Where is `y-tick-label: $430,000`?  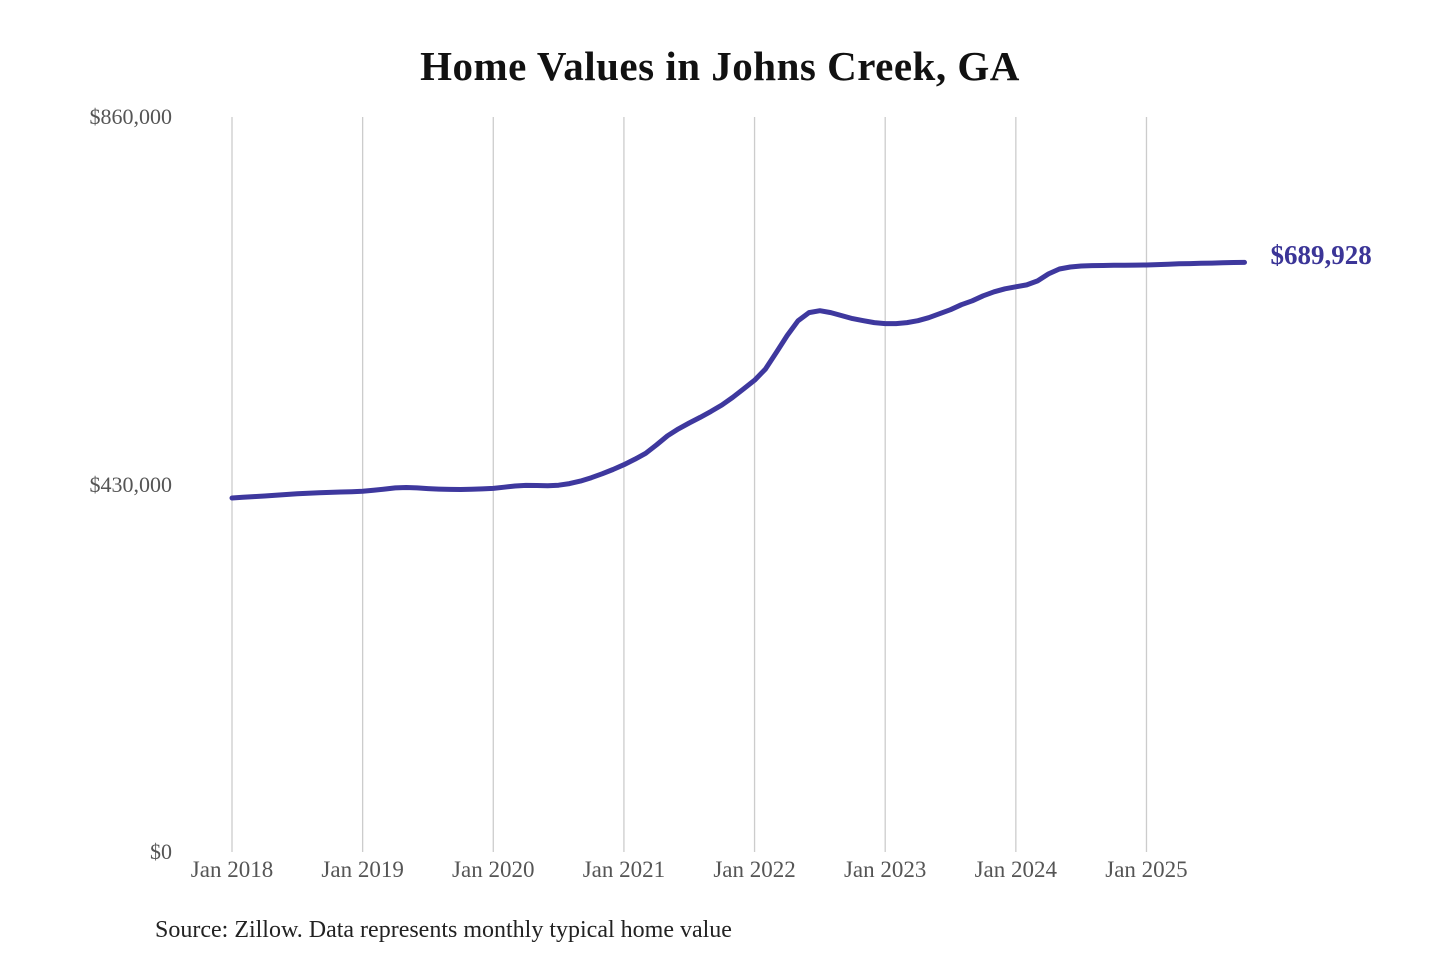 y-tick-label: $430,000 is located at coordinates (131, 484).